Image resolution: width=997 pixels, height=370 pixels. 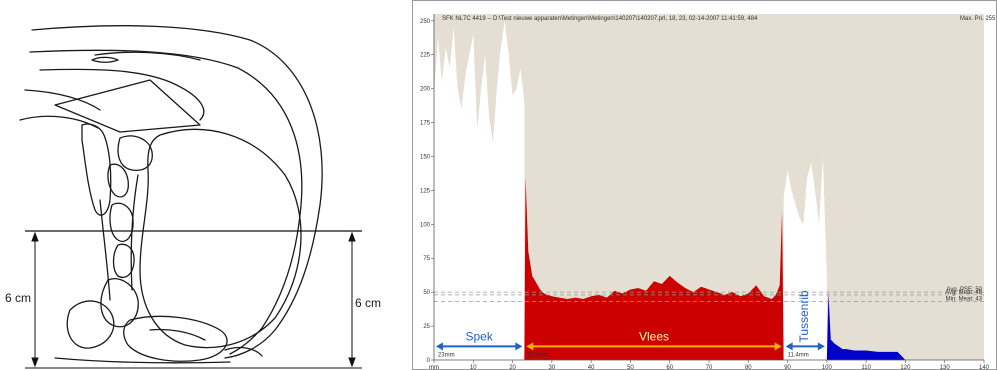 I want to click on annotation-label: Spek, so click(x=479, y=336).